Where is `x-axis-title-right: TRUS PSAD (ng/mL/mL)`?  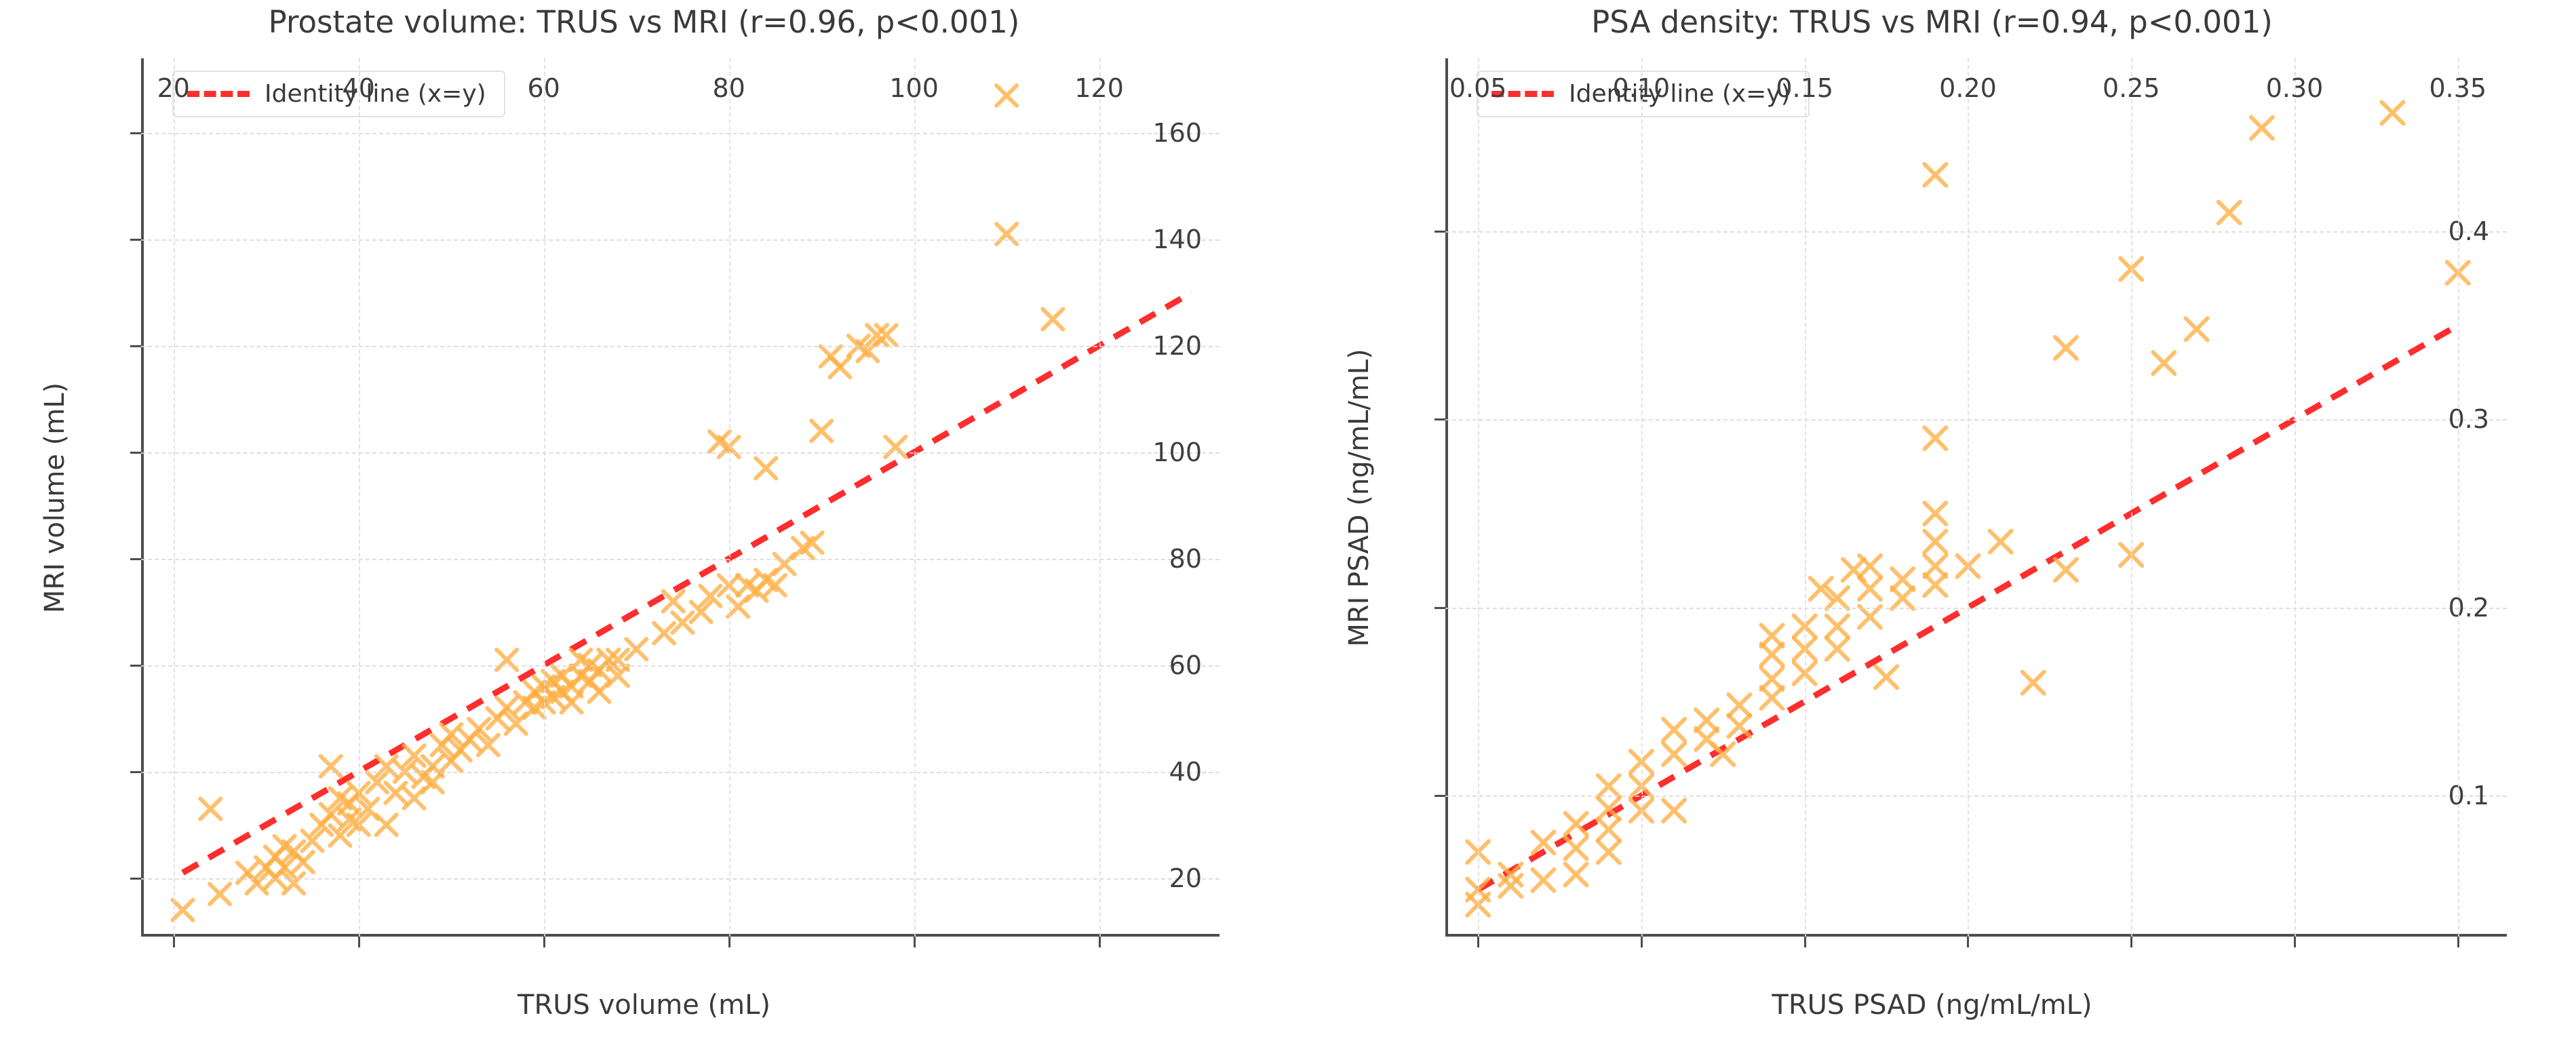 x-axis-title-right: TRUS PSAD (ng/mL/mL) is located at coordinates (1932, 1006).